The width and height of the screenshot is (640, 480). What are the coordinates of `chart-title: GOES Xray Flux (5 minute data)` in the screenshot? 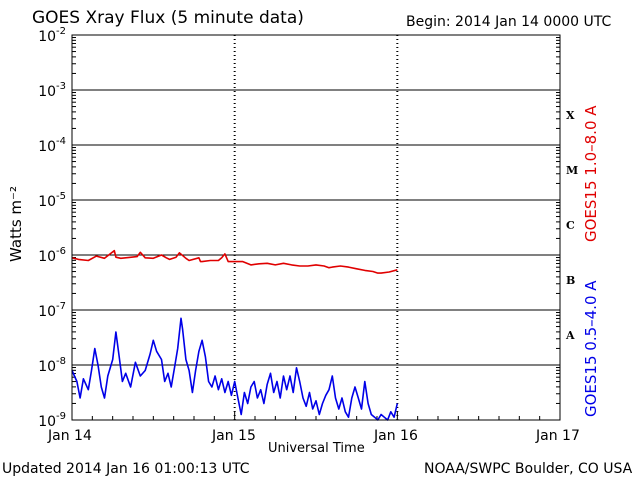 It's located at (168, 18).